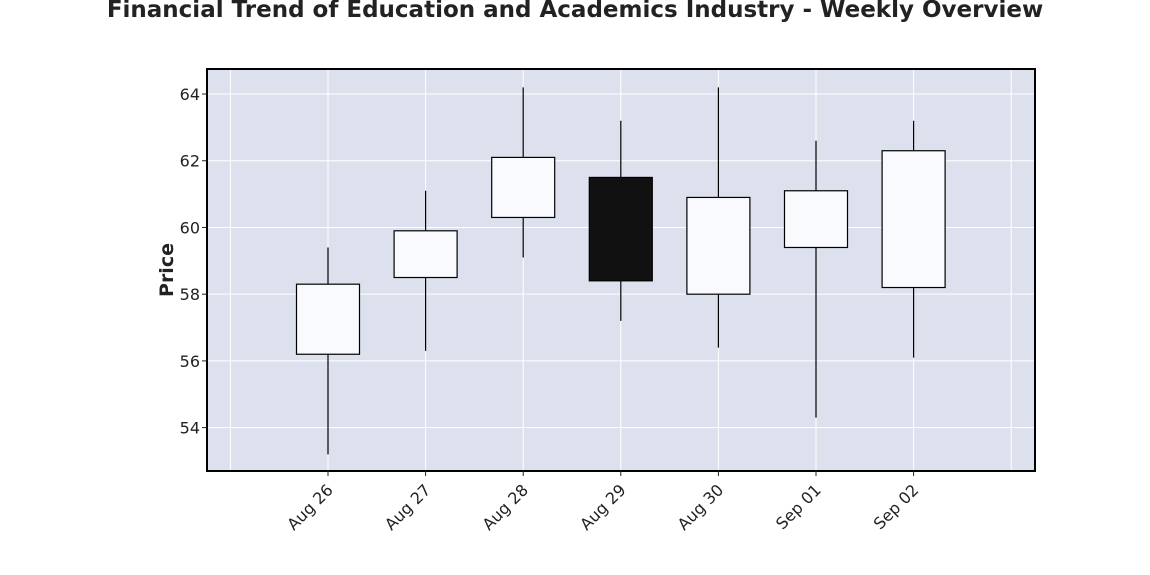 The height and width of the screenshot is (575, 1150). Describe the element at coordinates (190, 294) in the screenshot. I see `y-tick-label: 58` at that location.